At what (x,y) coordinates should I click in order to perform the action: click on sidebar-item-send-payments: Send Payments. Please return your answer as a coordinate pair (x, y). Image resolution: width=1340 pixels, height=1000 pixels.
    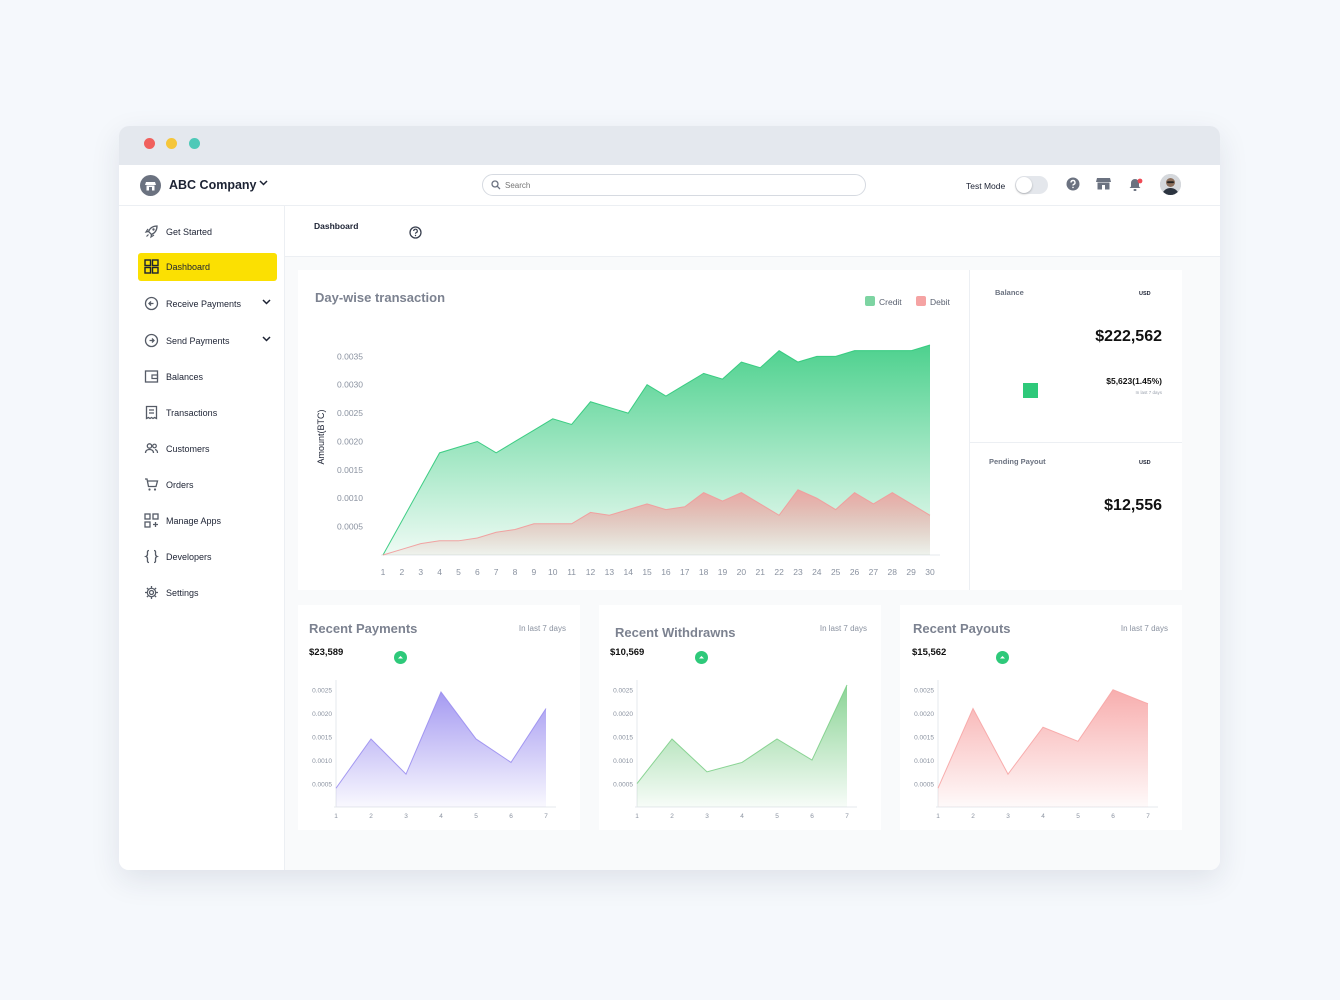
    Looking at the image, I should click on (207, 341).